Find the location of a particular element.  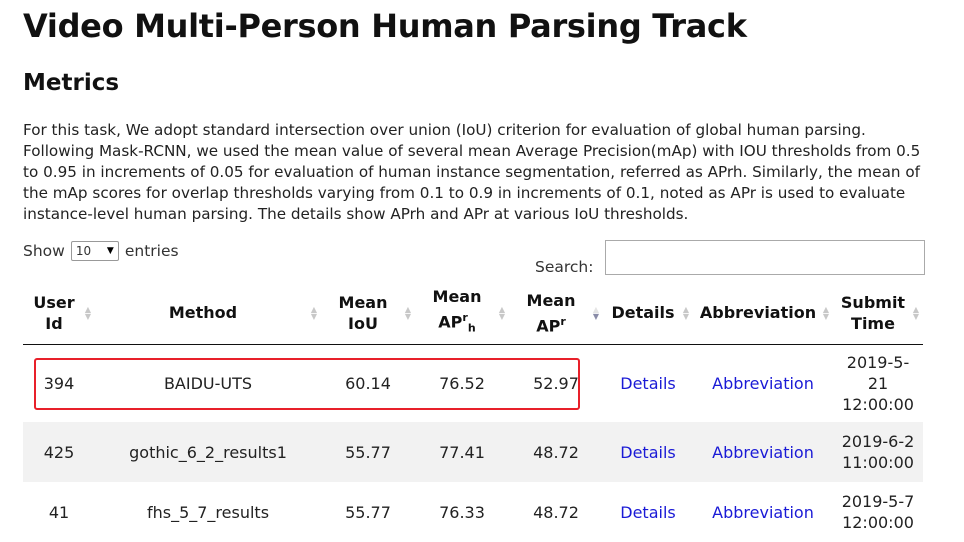

column-header-details: Details ▲ ▼ is located at coordinates (648, 313).